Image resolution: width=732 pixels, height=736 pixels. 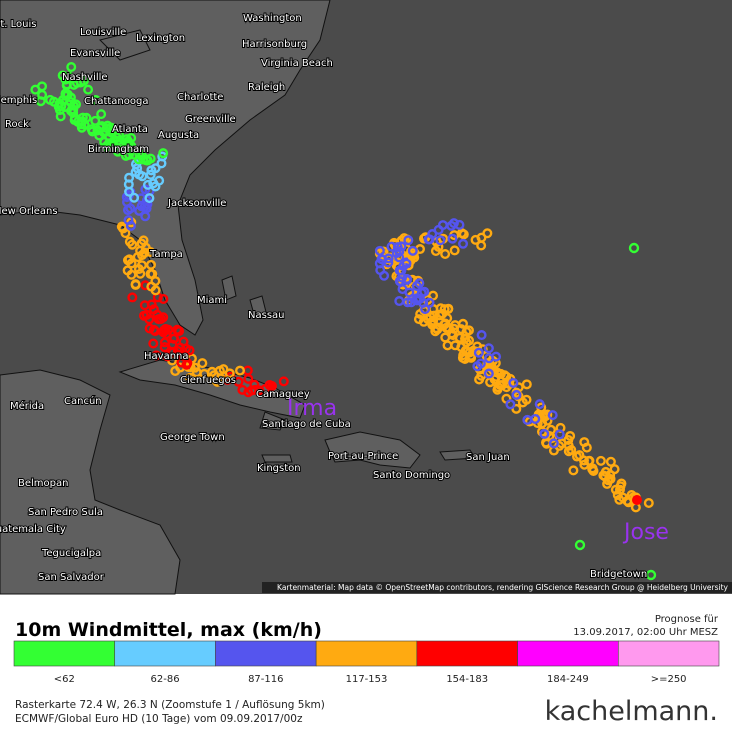 I want to click on city: Havanna, so click(x=166, y=356).